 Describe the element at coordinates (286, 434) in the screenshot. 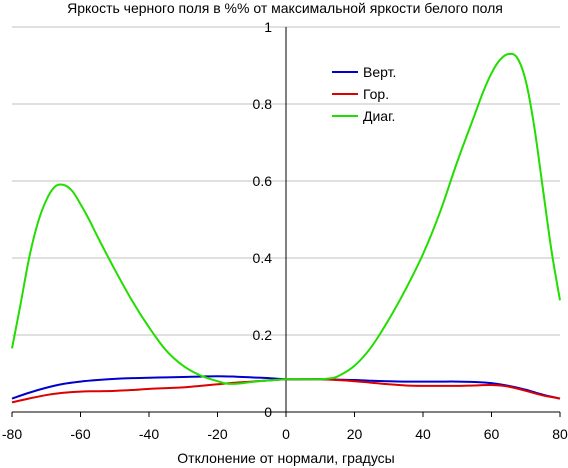

I see `x-tick-label: 0` at that location.